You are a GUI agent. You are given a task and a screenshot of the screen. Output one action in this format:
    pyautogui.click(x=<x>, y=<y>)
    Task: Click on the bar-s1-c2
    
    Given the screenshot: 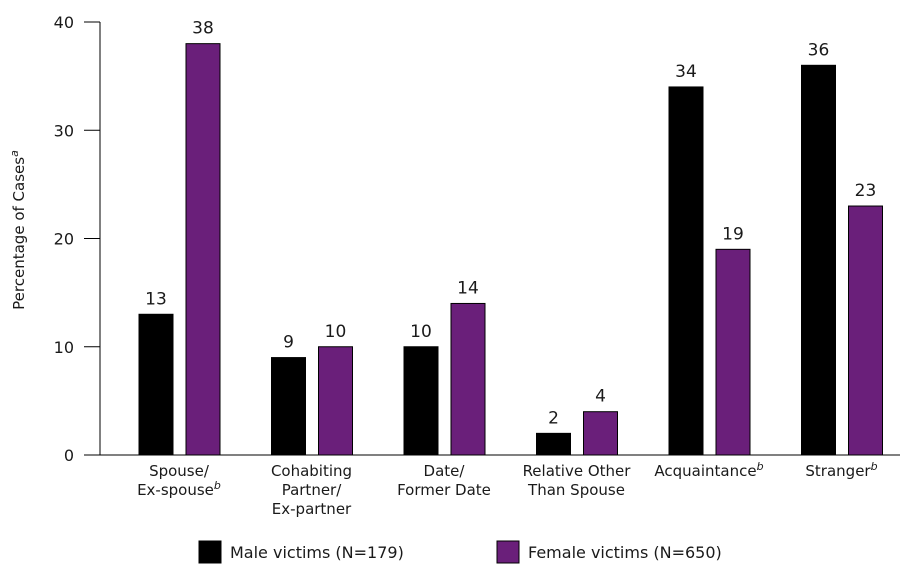 What is the action you would take?
    pyautogui.click(x=468, y=379)
    